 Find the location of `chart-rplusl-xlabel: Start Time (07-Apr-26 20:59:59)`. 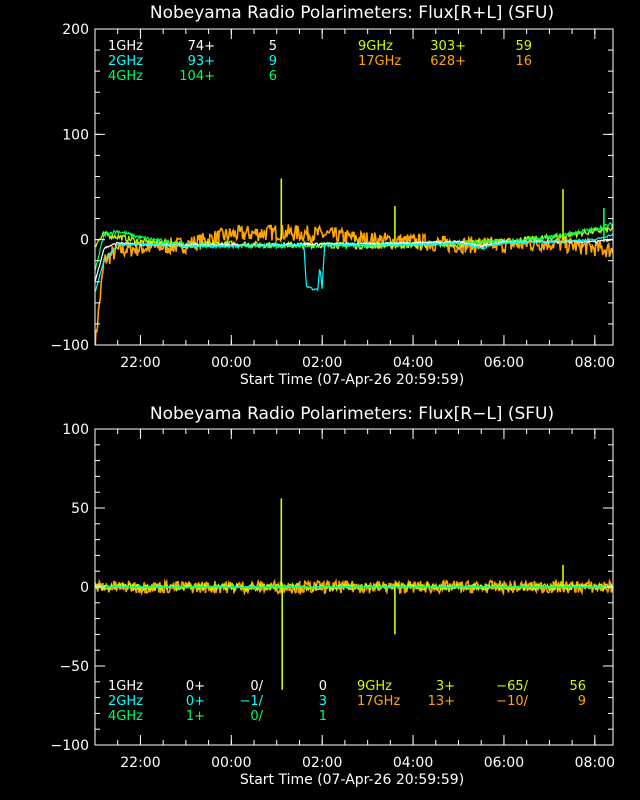

chart-rplusl-xlabel: Start Time (07-Apr-26 20:59:59) is located at coordinates (352, 380).